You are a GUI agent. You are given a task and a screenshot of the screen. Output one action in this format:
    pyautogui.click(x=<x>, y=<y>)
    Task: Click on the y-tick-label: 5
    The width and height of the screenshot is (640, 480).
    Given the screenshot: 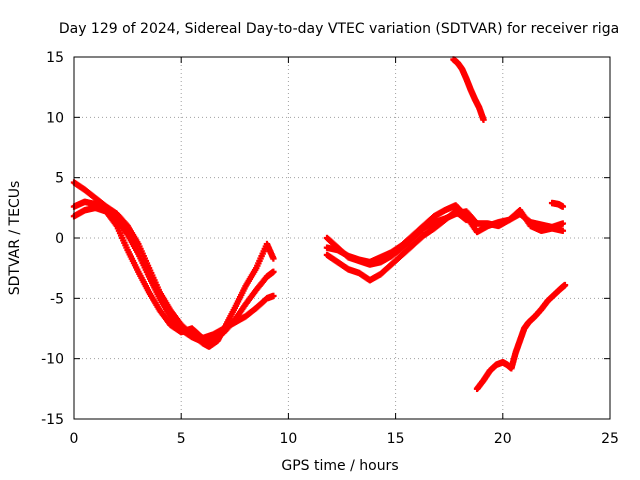 What is the action you would take?
    pyautogui.click(x=59, y=179)
    